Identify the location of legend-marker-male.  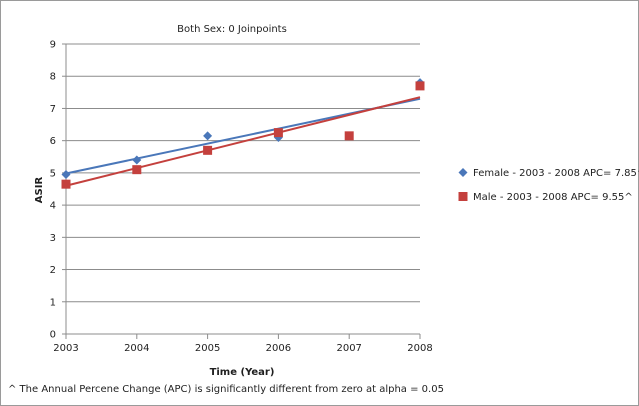
(463, 196).